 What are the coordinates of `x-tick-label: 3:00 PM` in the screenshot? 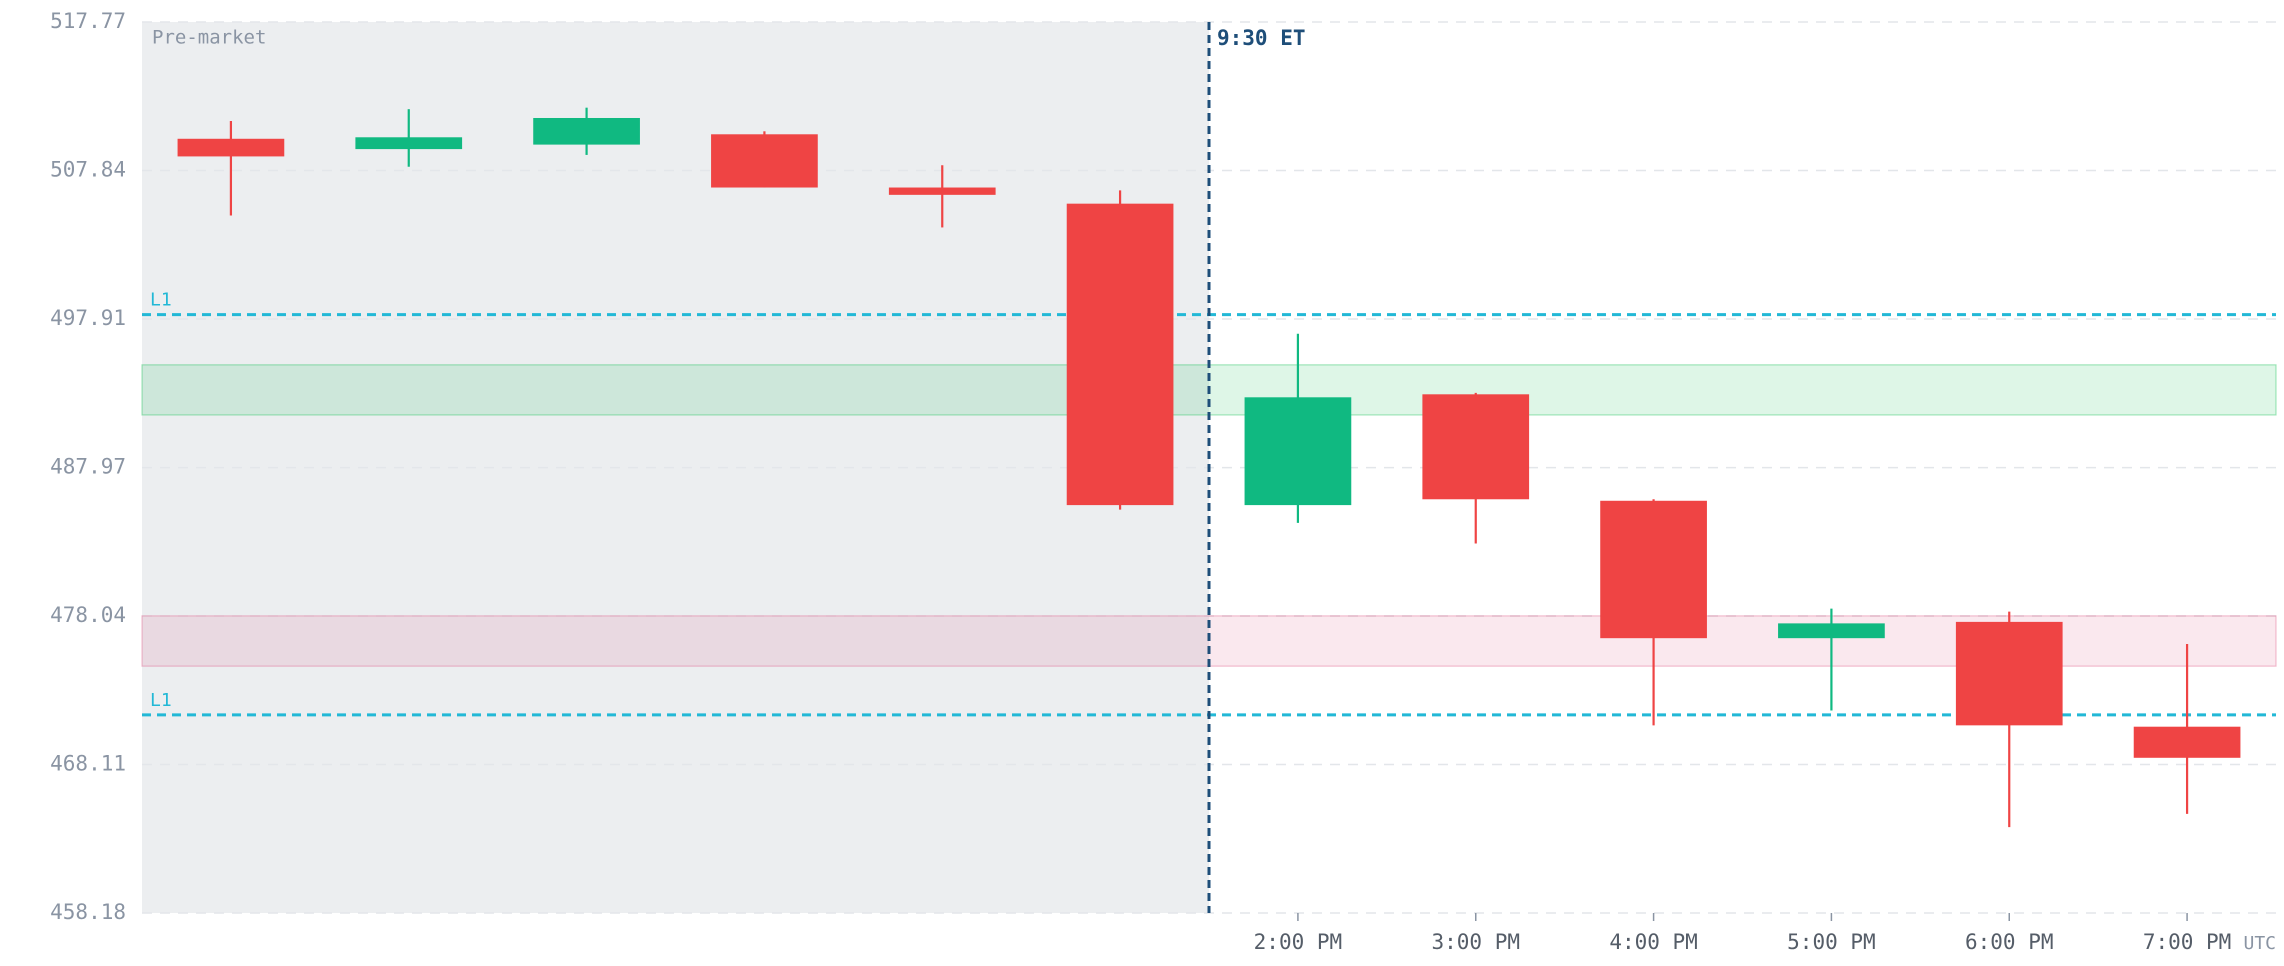 It's located at (1475, 942).